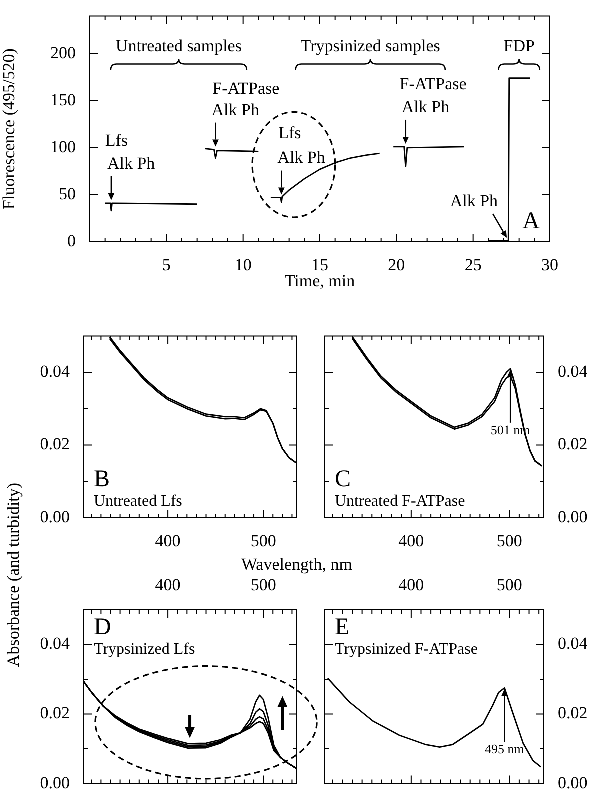 The height and width of the screenshot is (800, 594). What do you see at coordinates (9, 129) in the screenshot?
I see `y-axis-title: Fluorescence (495/520)` at bounding box center [9, 129].